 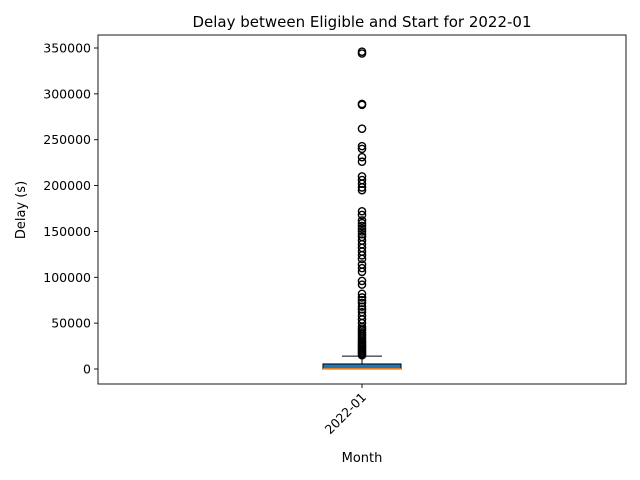 I want to click on y-tick-label: 350000, so click(x=67, y=48).